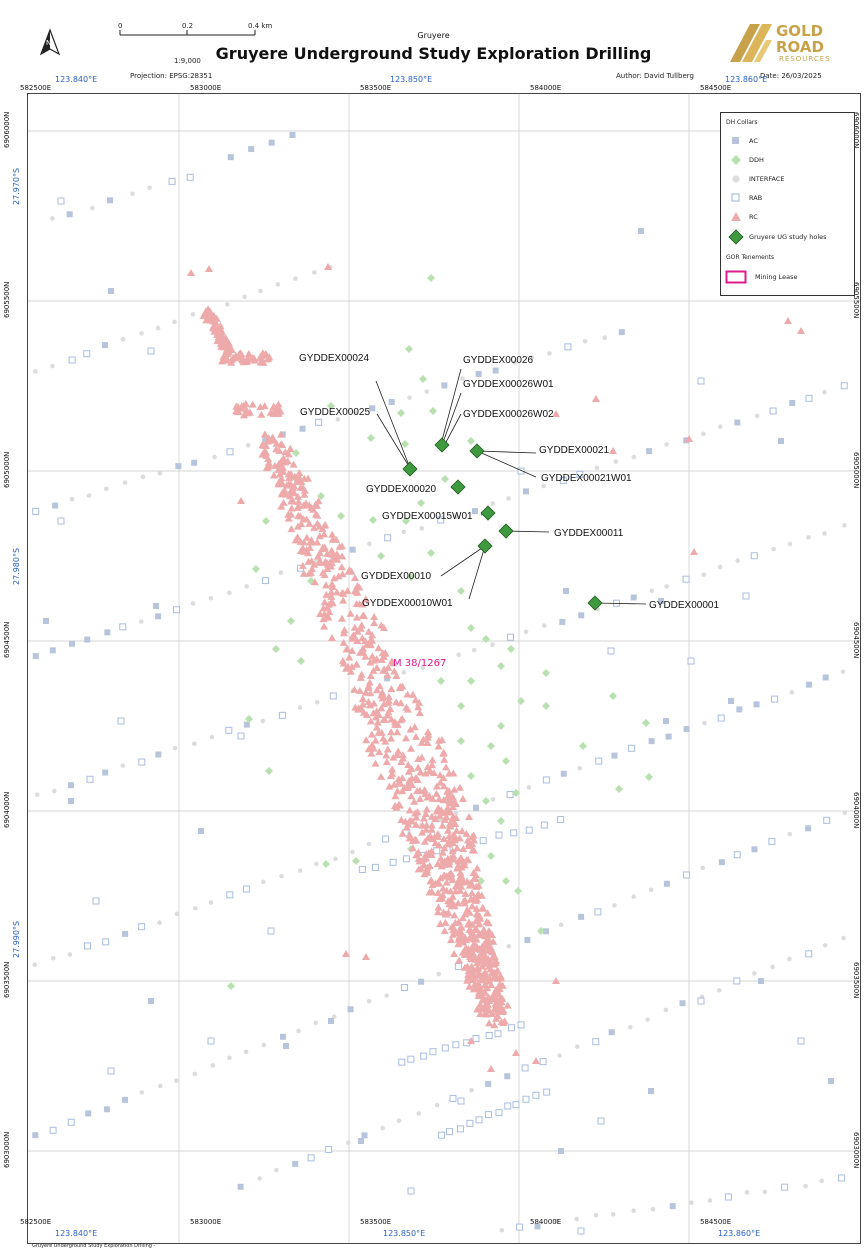 The width and height of the screenshot is (867, 1250). Describe the element at coordinates (488, 513) in the screenshot. I see `study-hole-marker` at that location.